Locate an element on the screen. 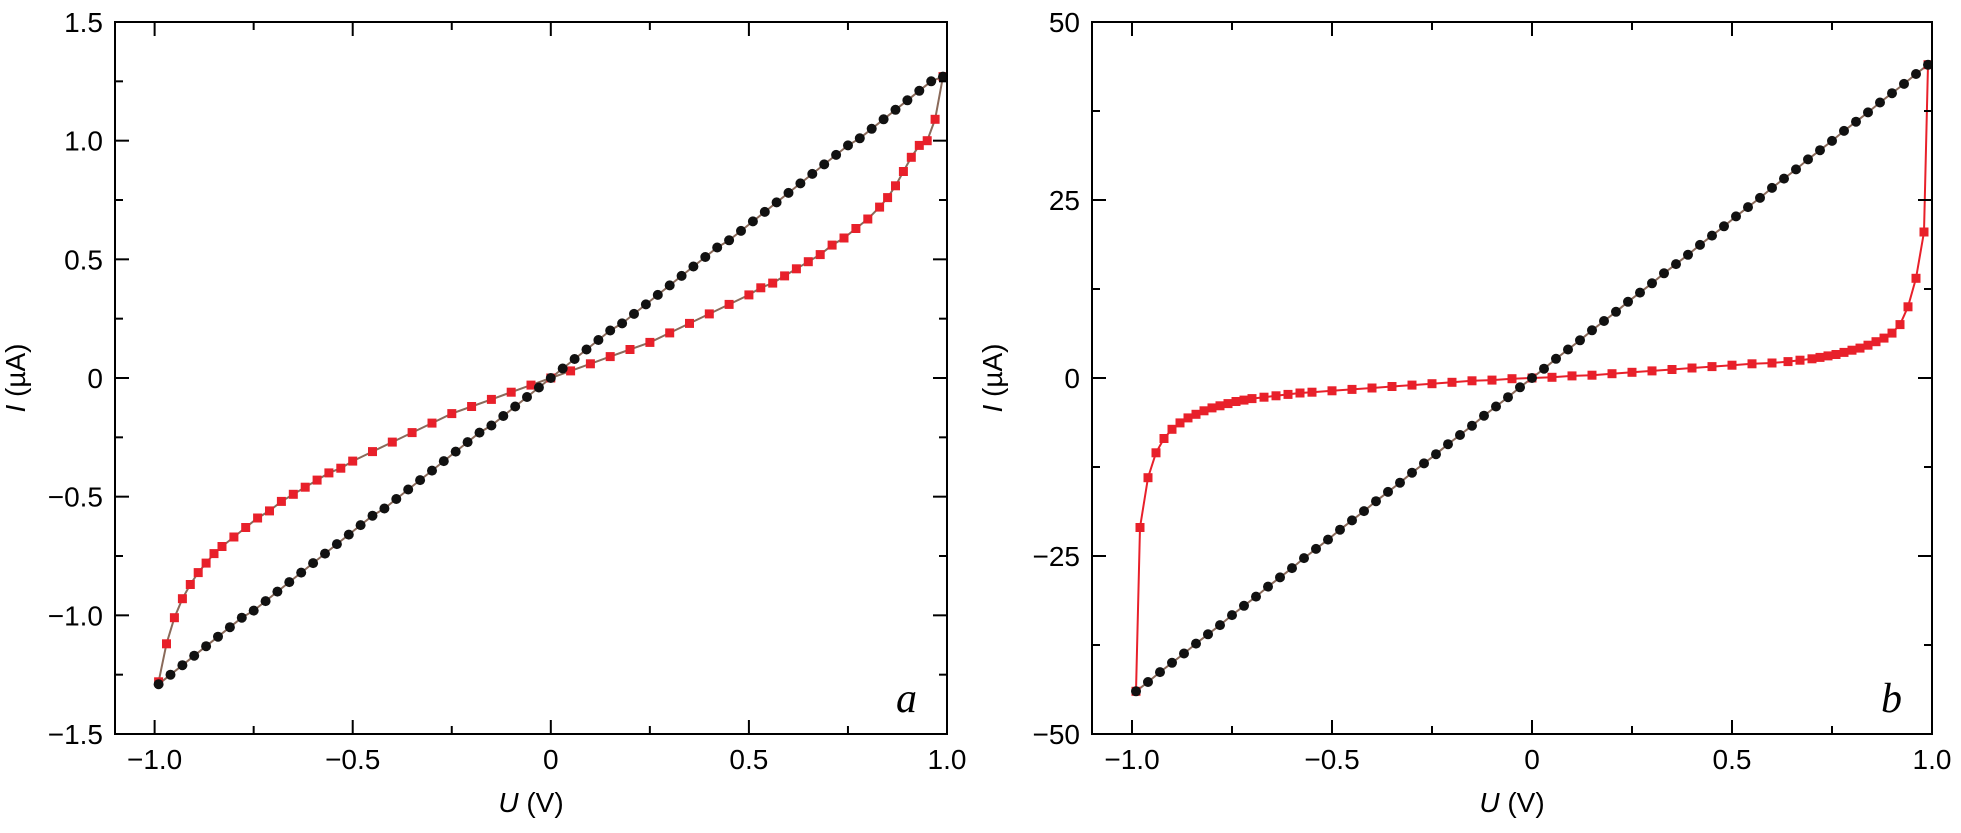 The width and height of the screenshot is (1961, 833). y-axis-variable: I is located at coordinates (15, 409).